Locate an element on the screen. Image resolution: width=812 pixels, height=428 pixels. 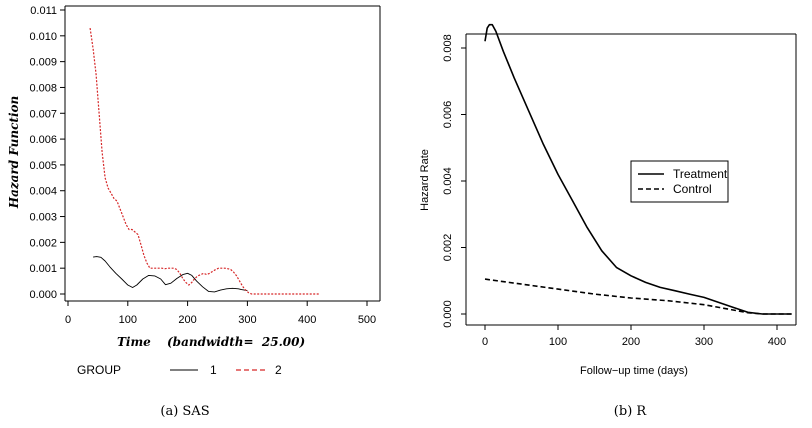
r-y-axis: 0.000 0.002 0.004 0.006 0.008 is located at coordinates (454, 181).